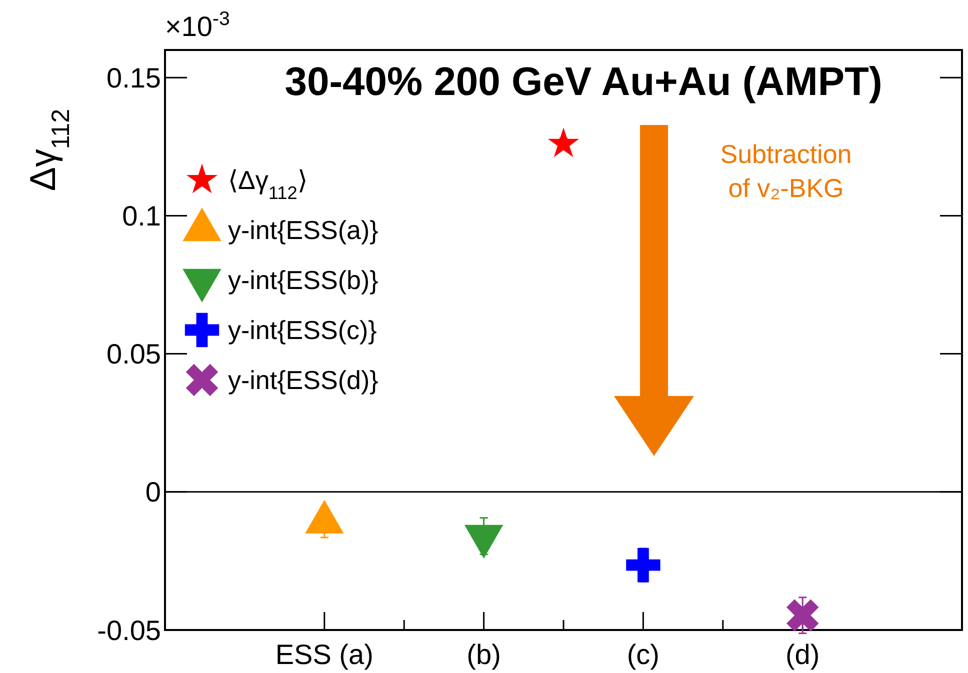  I want to click on annotation: Subtraction of v₂-BKG, so click(786, 171).